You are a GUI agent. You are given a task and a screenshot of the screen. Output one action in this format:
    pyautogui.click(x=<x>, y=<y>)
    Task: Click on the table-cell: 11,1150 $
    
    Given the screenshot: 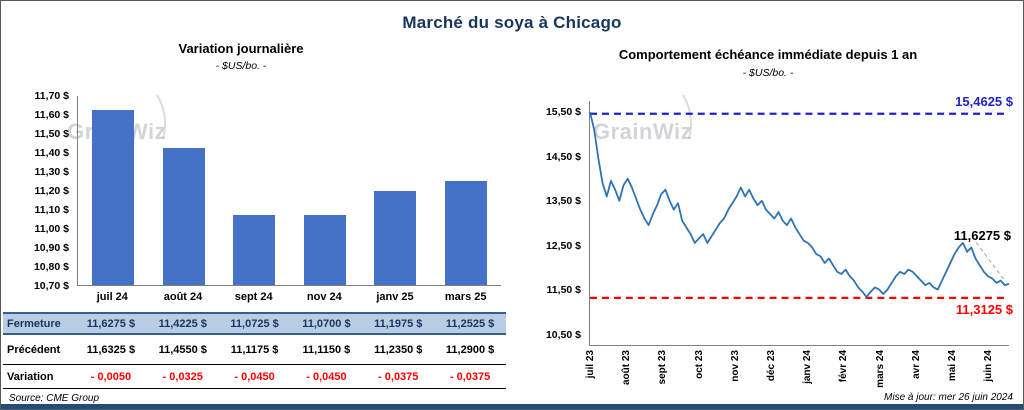 What is the action you would take?
    pyautogui.click(x=326, y=349)
    